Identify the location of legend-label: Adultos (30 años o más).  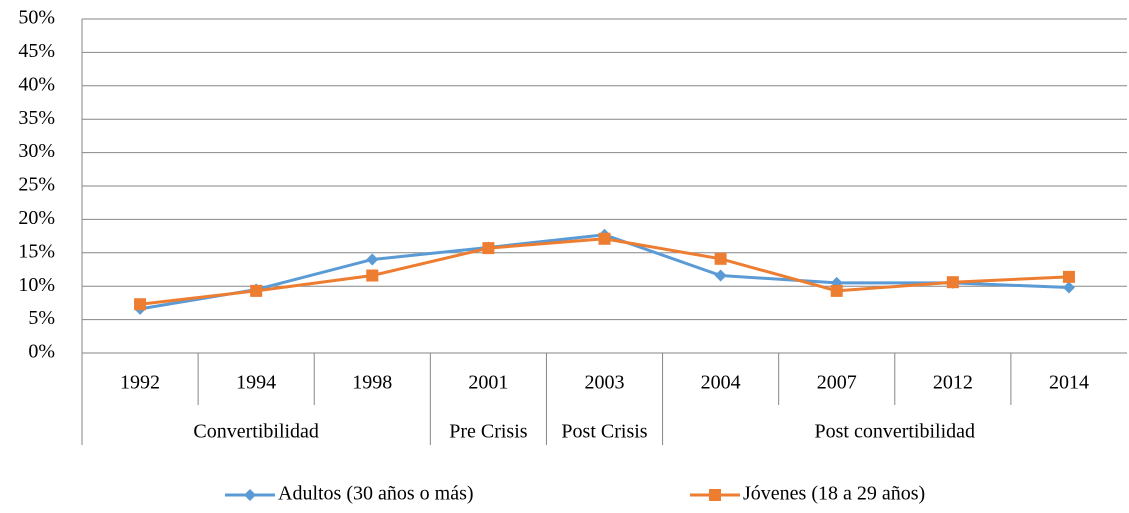
(376, 494).